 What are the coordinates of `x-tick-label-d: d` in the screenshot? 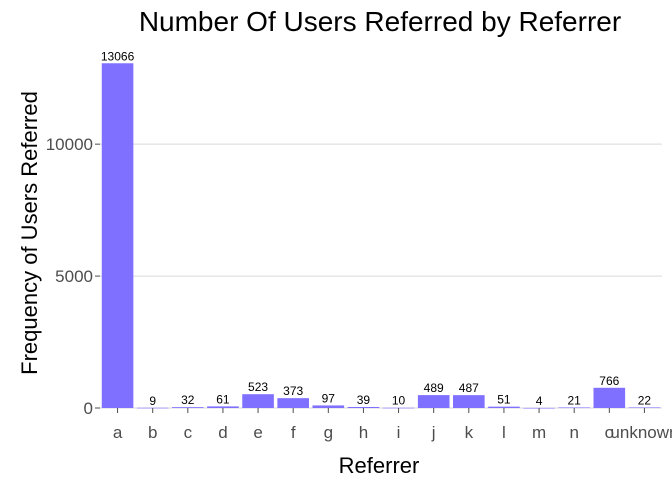 It's located at (222, 432).